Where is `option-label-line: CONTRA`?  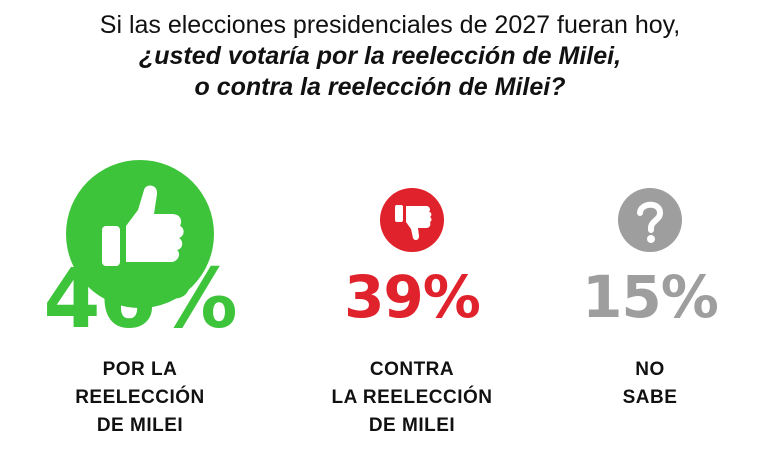 option-label-line: CONTRA is located at coordinates (412, 369).